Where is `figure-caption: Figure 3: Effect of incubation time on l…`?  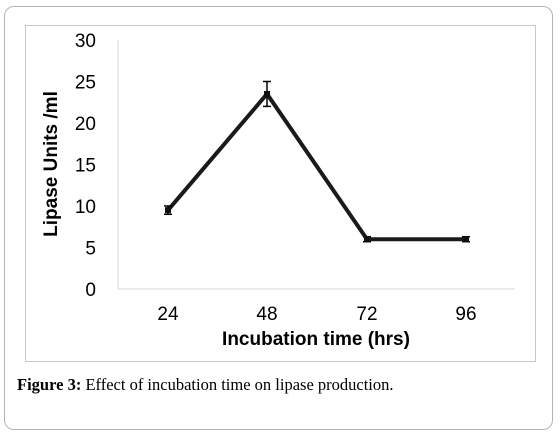 figure-caption: Figure 3: Effect of incubation time on l… is located at coordinates (282, 385).